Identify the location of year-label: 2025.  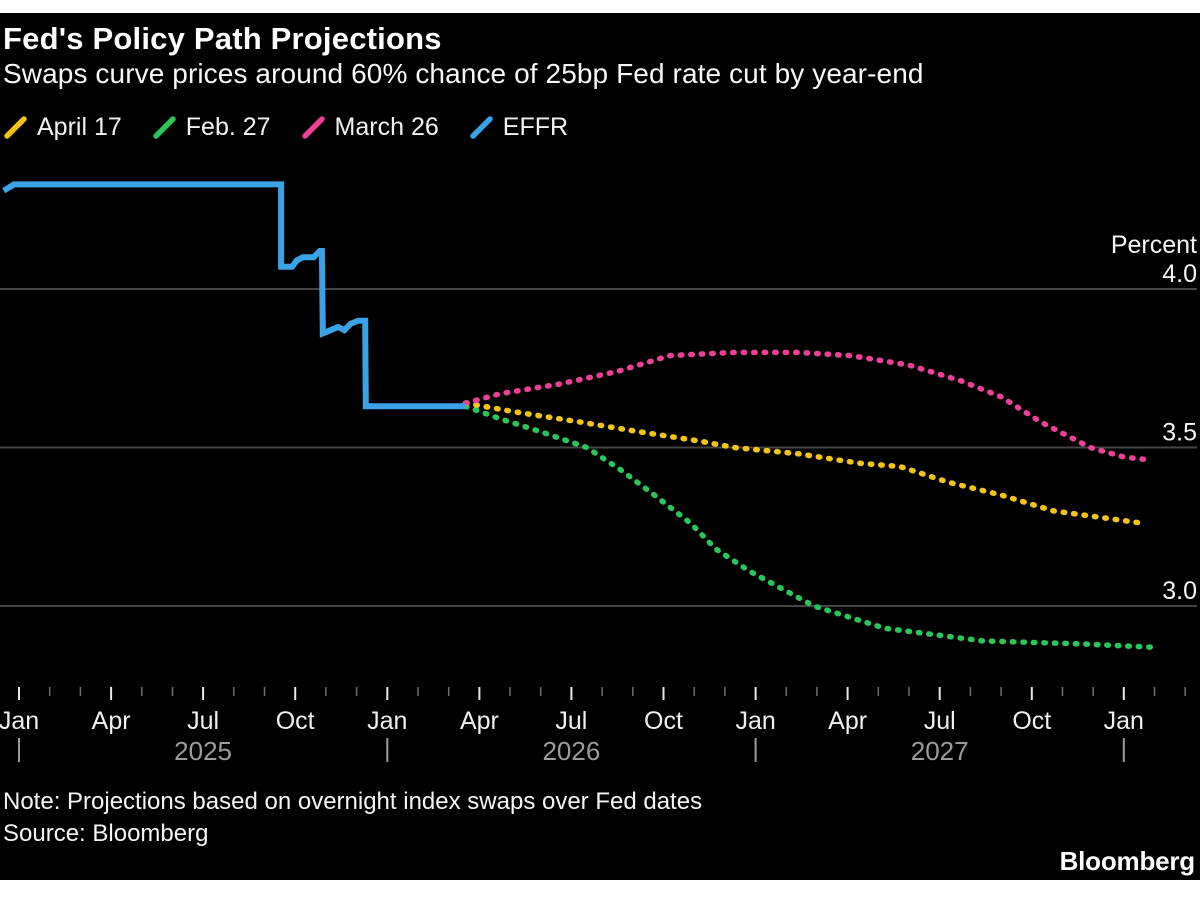
(203, 751).